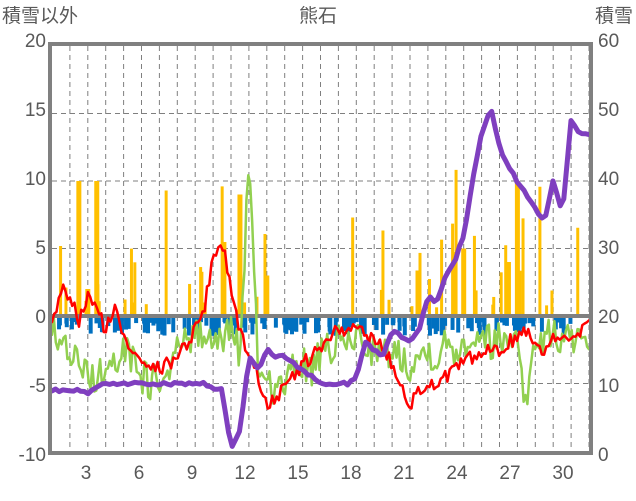 Image resolution: width=636 pixels, height=501 pixels. I want to click on y-left-tick-0: 20, so click(35, 41).